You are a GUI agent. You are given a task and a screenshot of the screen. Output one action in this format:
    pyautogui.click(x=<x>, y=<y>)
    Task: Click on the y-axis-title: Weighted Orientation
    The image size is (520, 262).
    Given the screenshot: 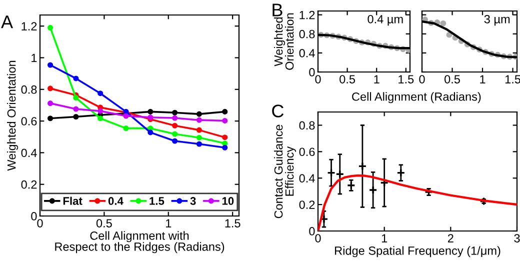 What is the action you would take?
    pyautogui.click(x=12, y=115)
    